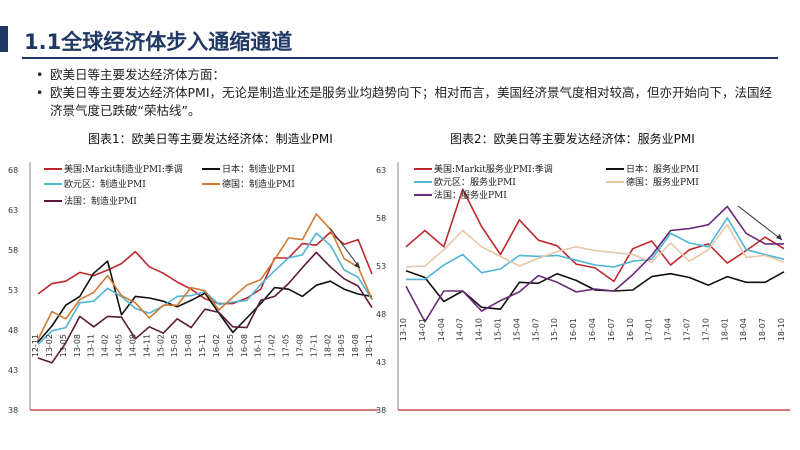 The height and width of the screenshot is (450, 800). I want to click on x-tick-label: 17-08, so click(299, 345).